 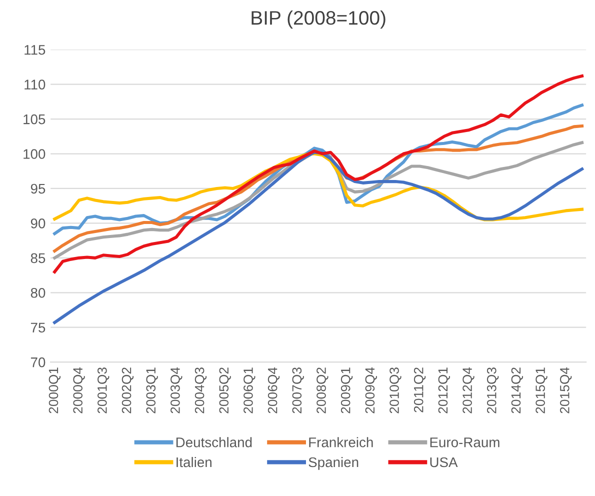 What do you see at coordinates (444, 462) in the screenshot?
I see `legend-label: USA` at bounding box center [444, 462].